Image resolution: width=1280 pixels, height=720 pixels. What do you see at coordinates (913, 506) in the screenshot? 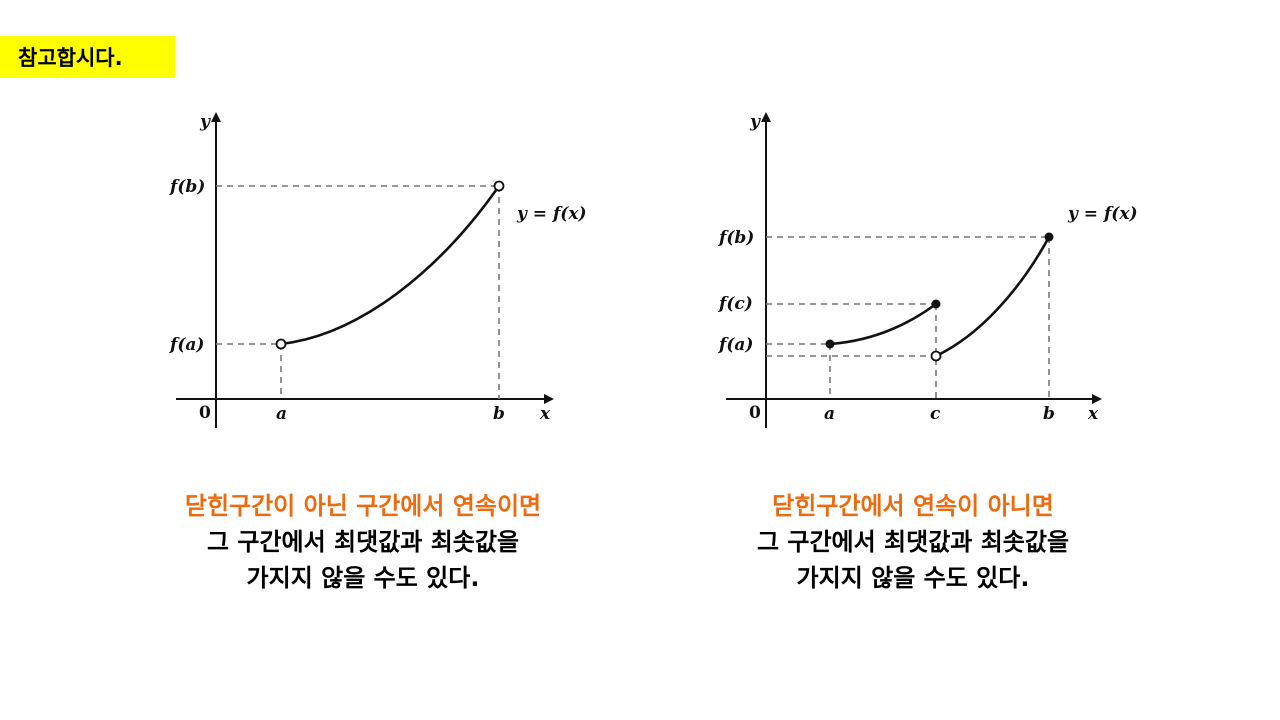
I see `caption-right-line1: 닫힌구간에서 연속이 아니면` at bounding box center [913, 506].